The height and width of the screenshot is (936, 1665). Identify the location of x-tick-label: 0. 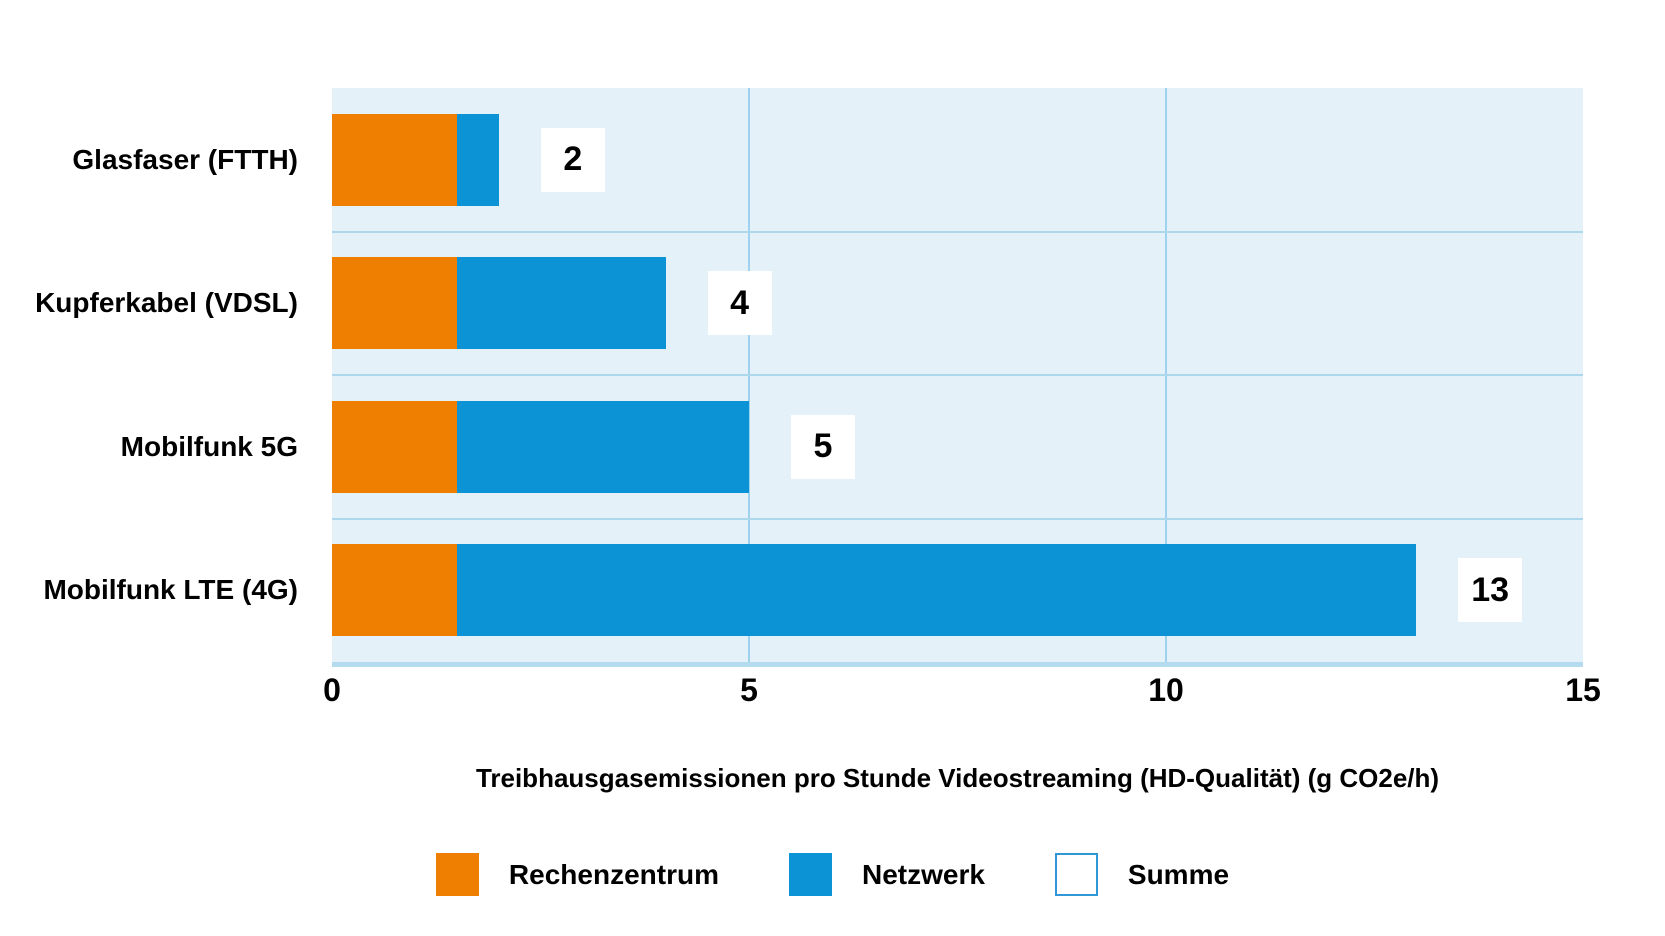
(332, 690).